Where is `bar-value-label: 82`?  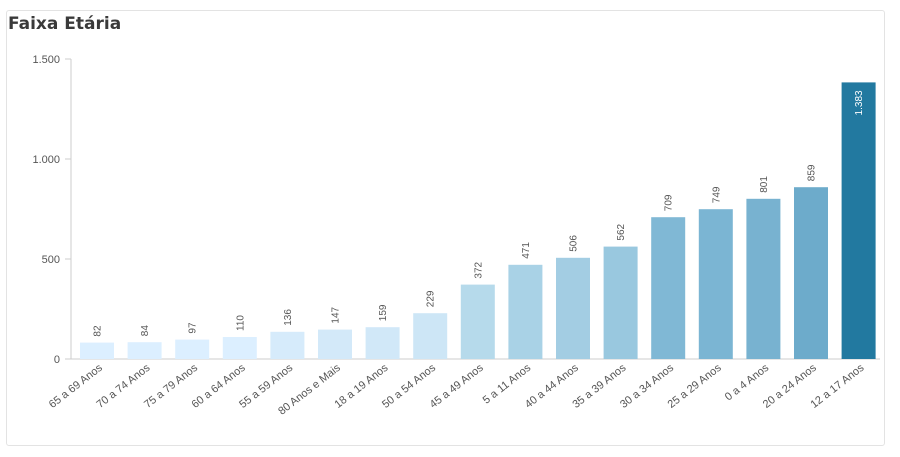 bar-value-label: 82 is located at coordinates (98, 331).